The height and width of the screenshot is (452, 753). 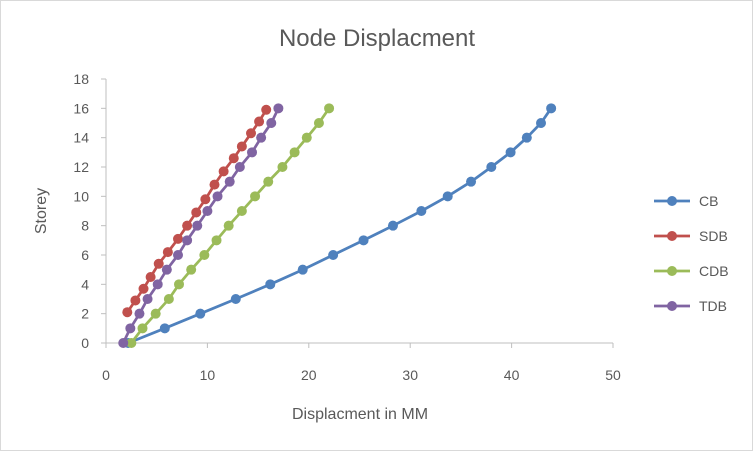 What do you see at coordinates (41, 211) in the screenshot?
I see `y-axis-title: Storey` at bounding box center [41, 211].